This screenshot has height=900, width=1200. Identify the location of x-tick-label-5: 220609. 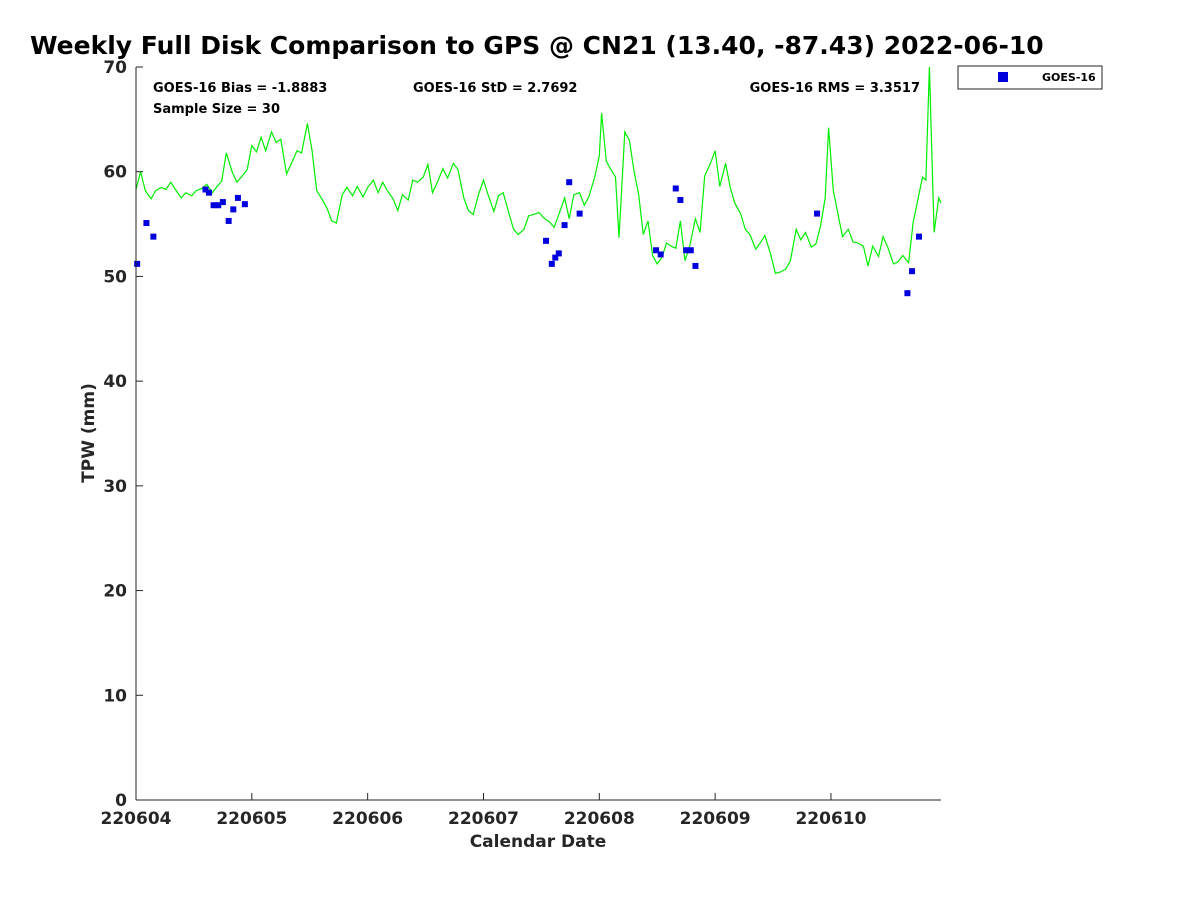
(715, 819).